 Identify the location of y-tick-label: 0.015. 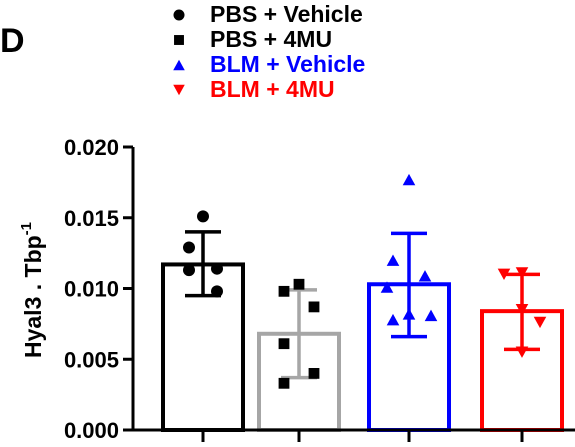
(91, 218).